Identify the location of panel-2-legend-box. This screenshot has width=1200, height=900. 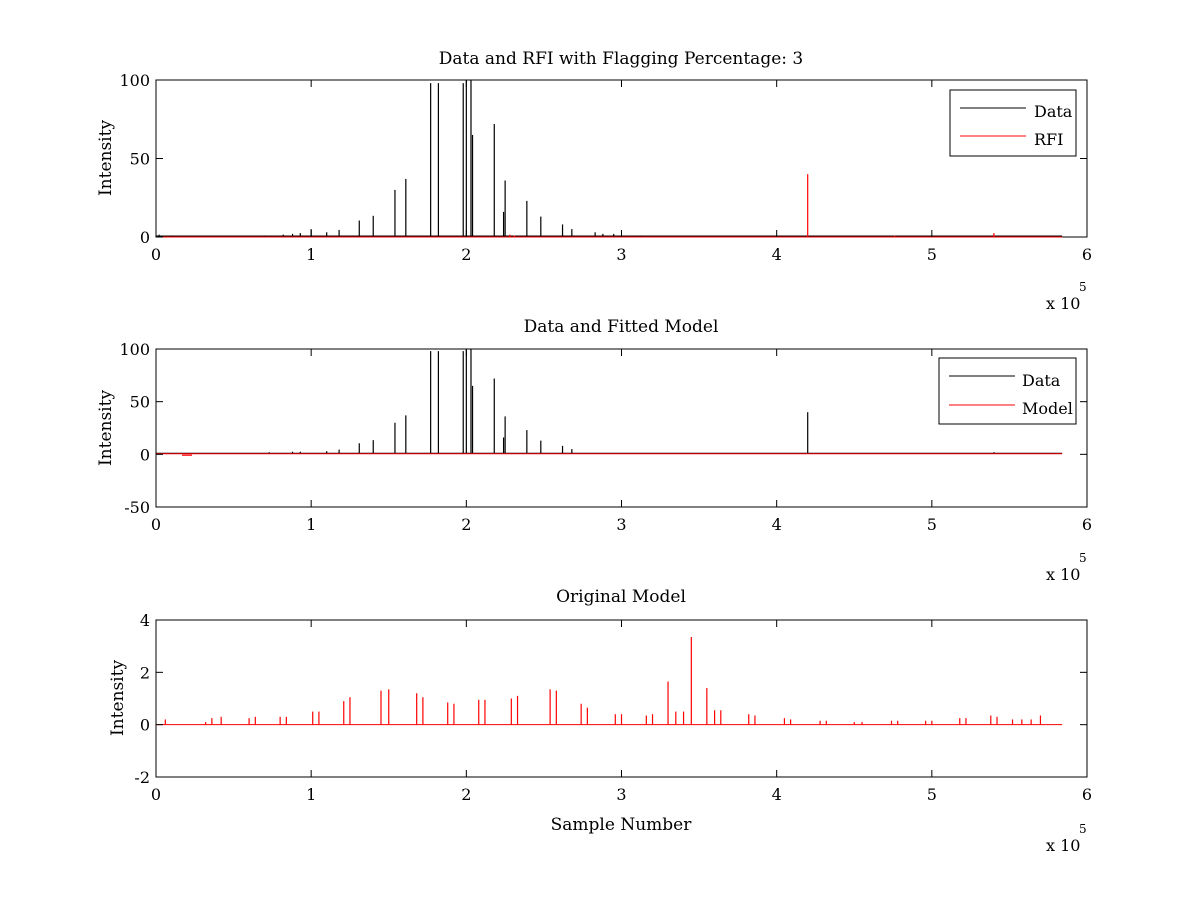
(1007, 391).